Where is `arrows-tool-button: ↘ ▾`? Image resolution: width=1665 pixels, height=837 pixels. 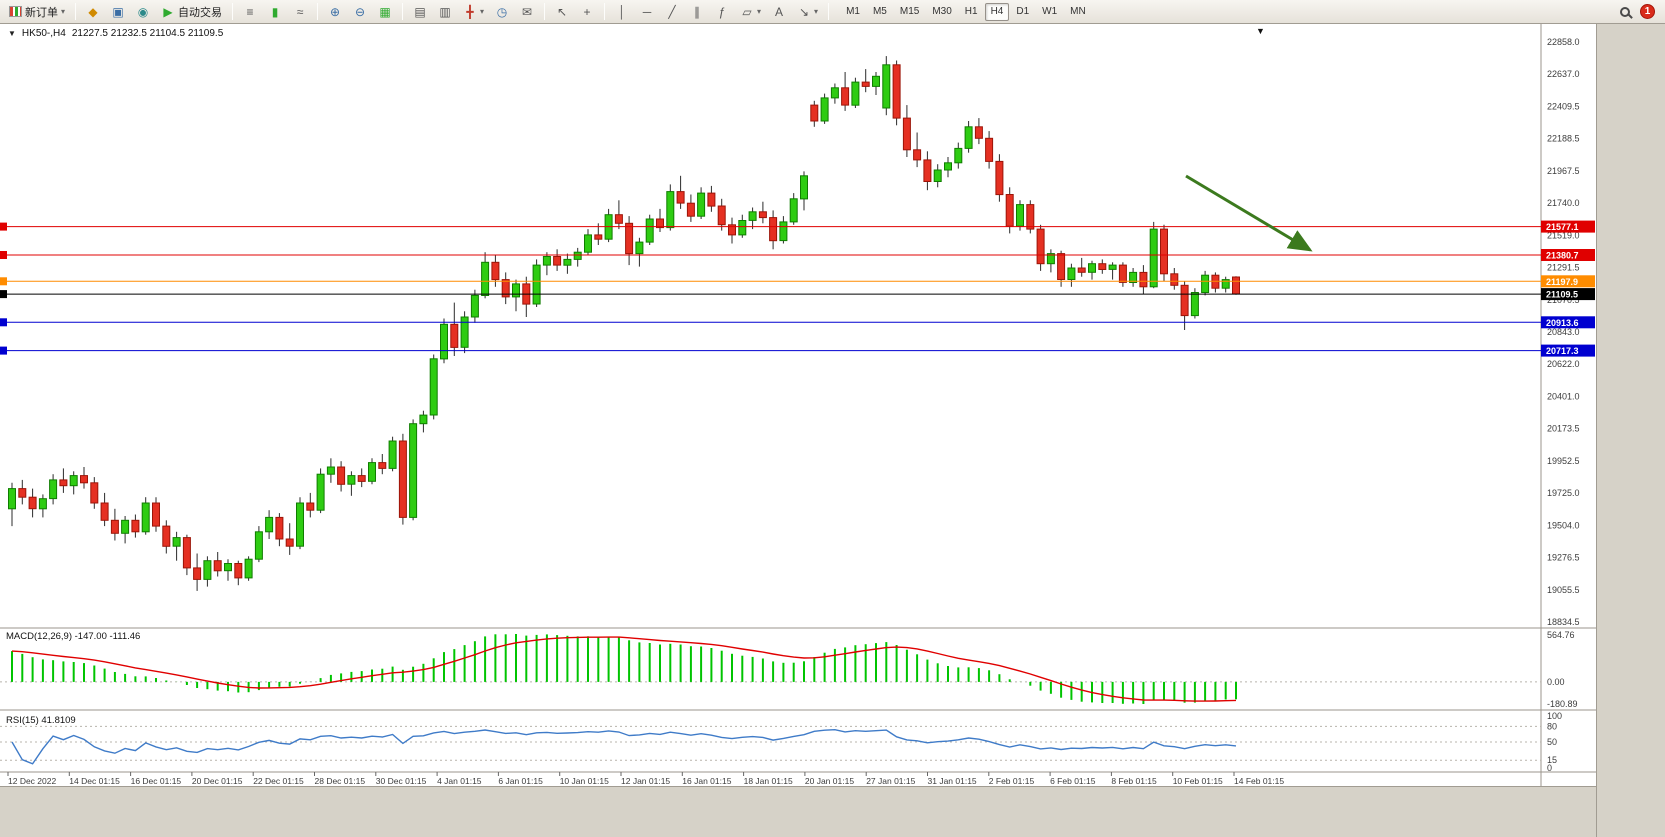
arrows-tool-button: ↘ ▾ is located at coordinates (807, 12).